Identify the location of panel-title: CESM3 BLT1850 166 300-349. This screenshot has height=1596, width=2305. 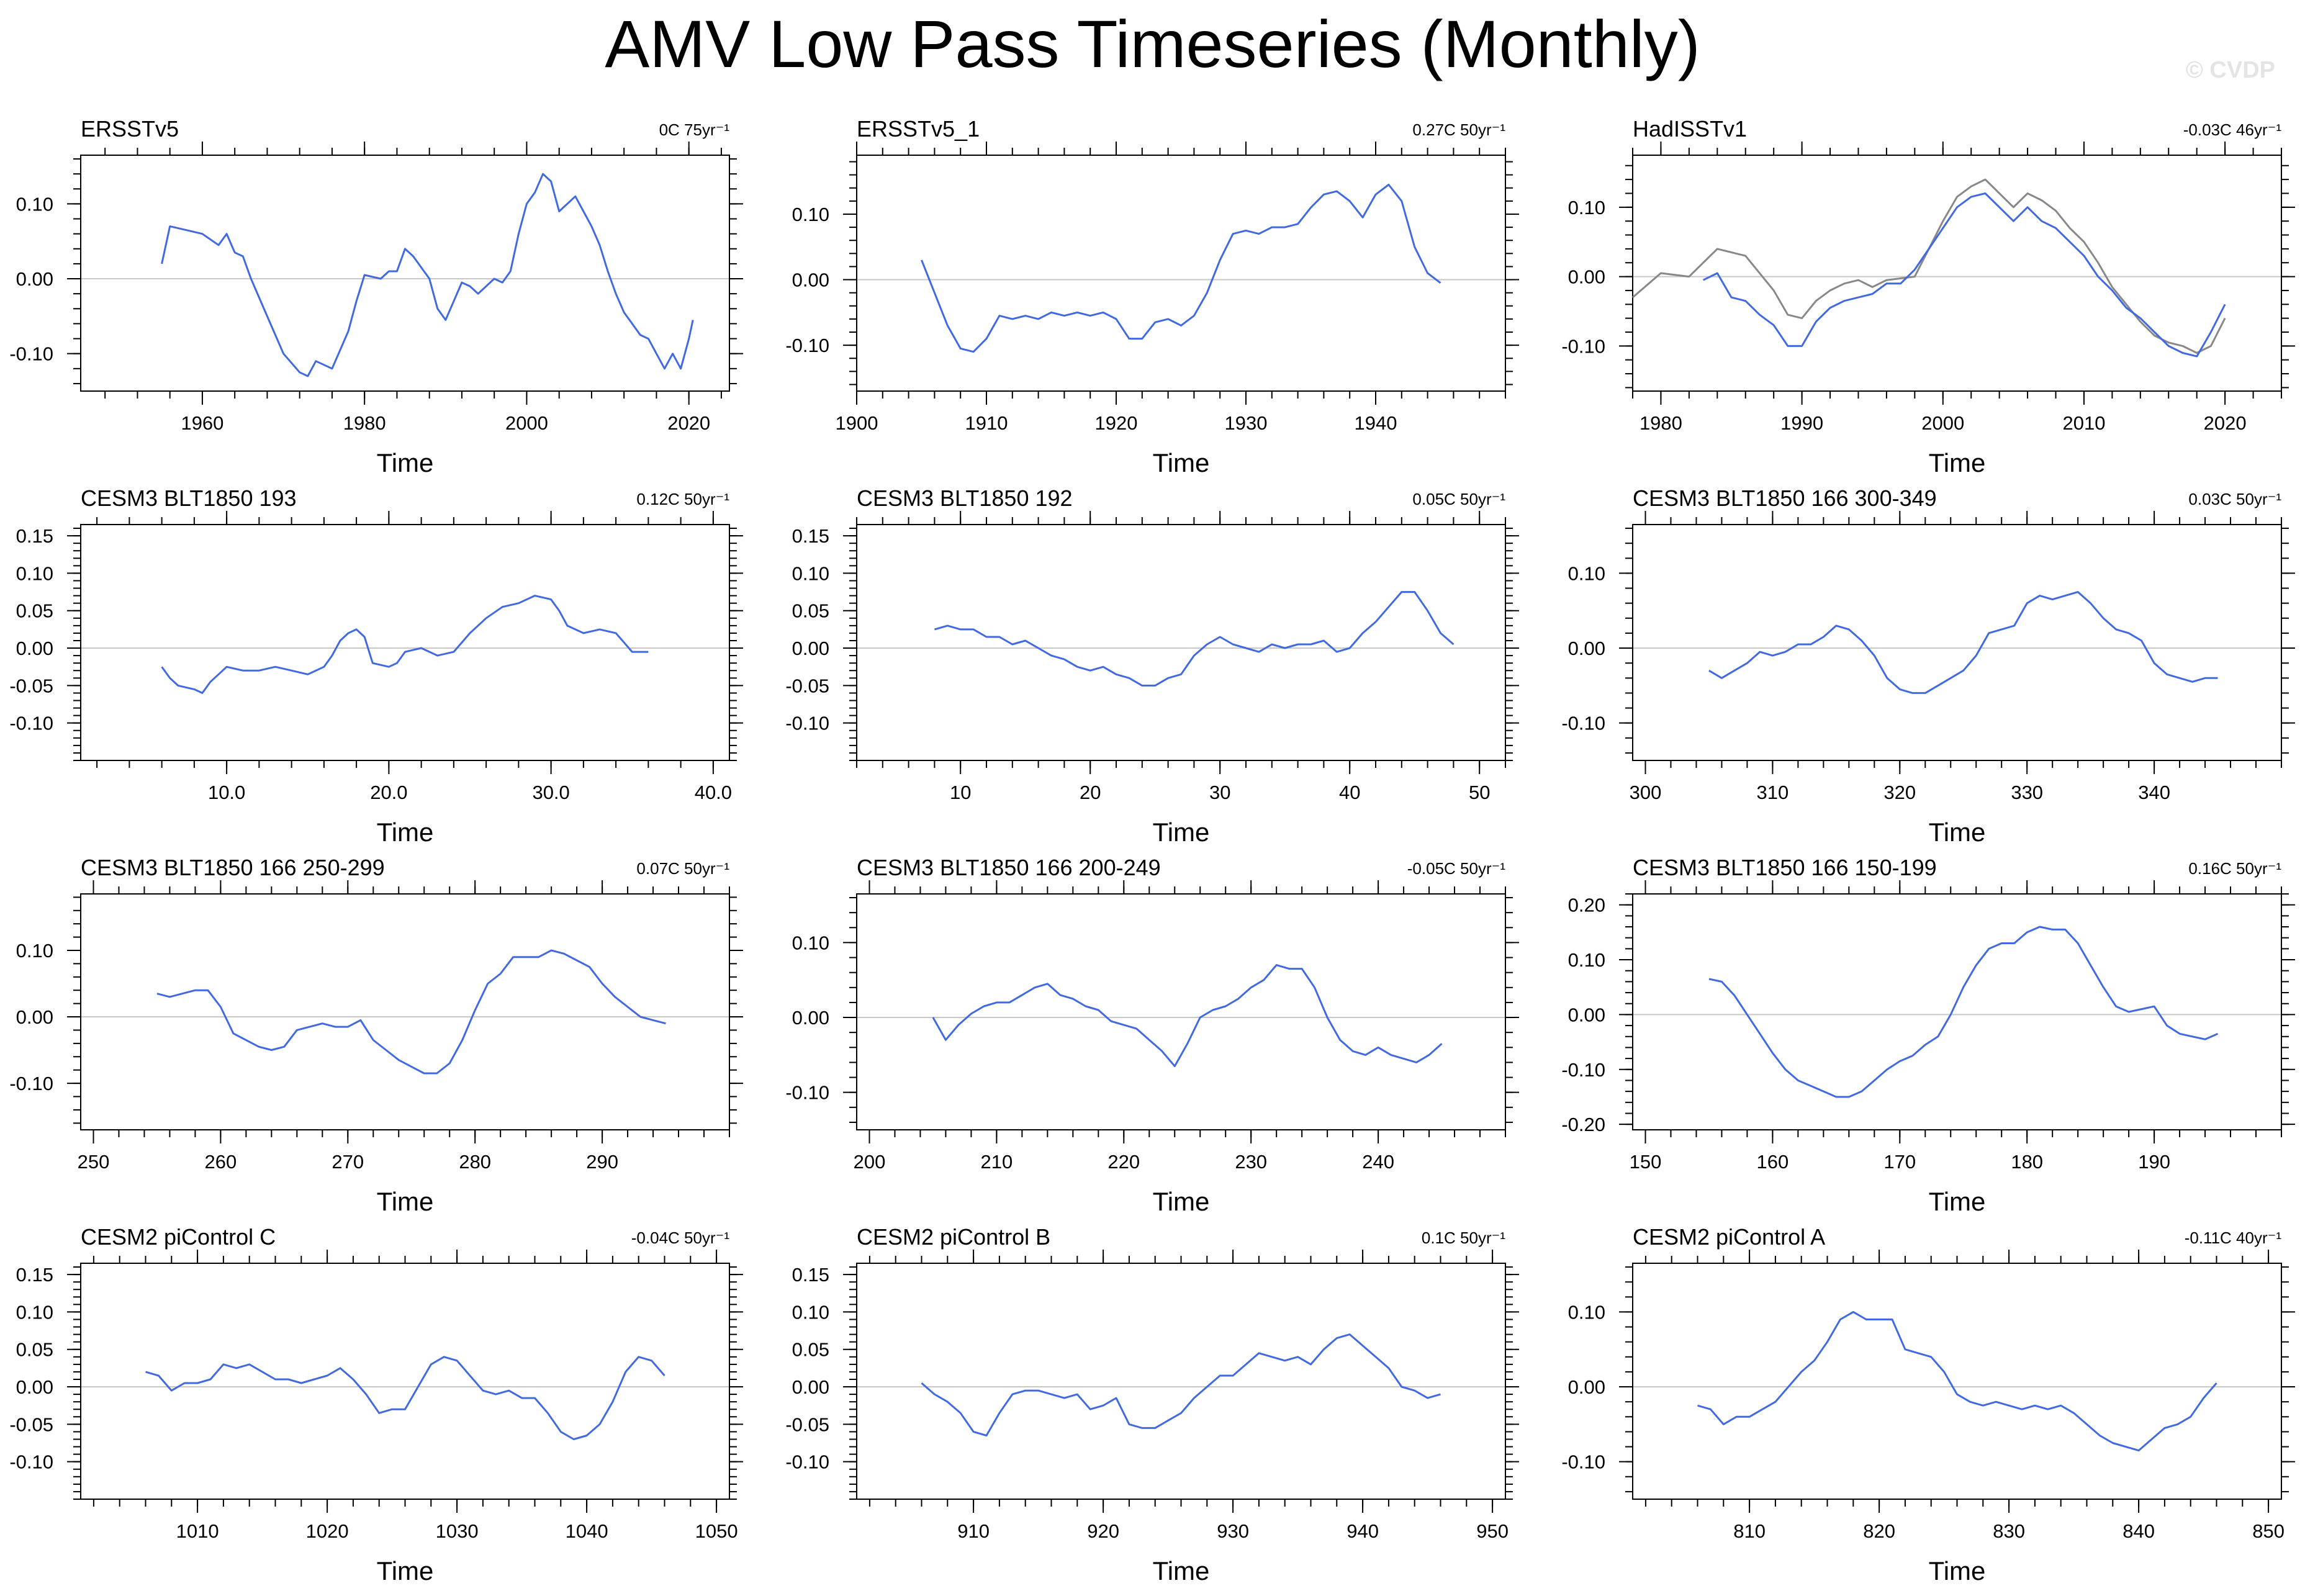
(1785, 498).